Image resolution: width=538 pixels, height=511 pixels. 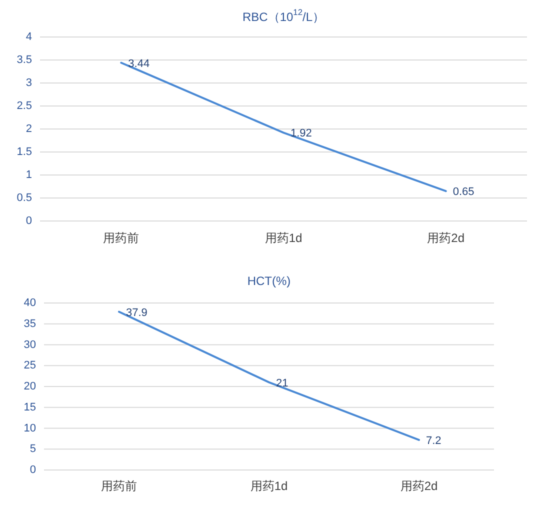 What do you see at coordinates (33, 449) in the screenshot?
I see `y-tick-label: 5` at bounding box center [33, 449].